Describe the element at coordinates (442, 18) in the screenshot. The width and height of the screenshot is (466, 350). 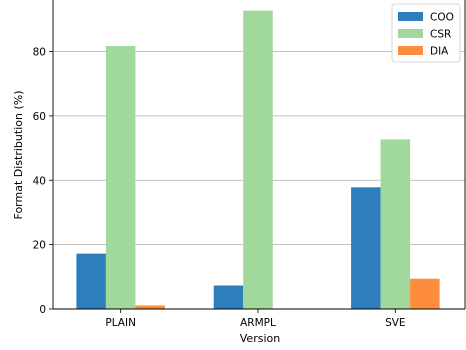
I see `legend-label-coo: COO` at that location.